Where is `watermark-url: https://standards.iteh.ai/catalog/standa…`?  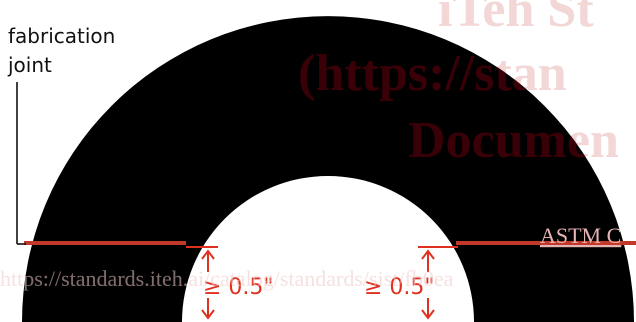
watermark-url: https://standards.iteh.ai/catalog/standa… is located at coordinates (227, 278).